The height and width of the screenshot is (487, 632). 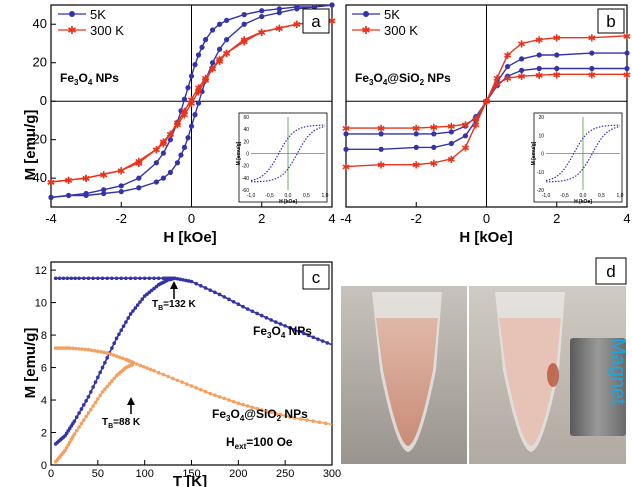 I want to click on panel-letter: a, so click(x=316, y=21).